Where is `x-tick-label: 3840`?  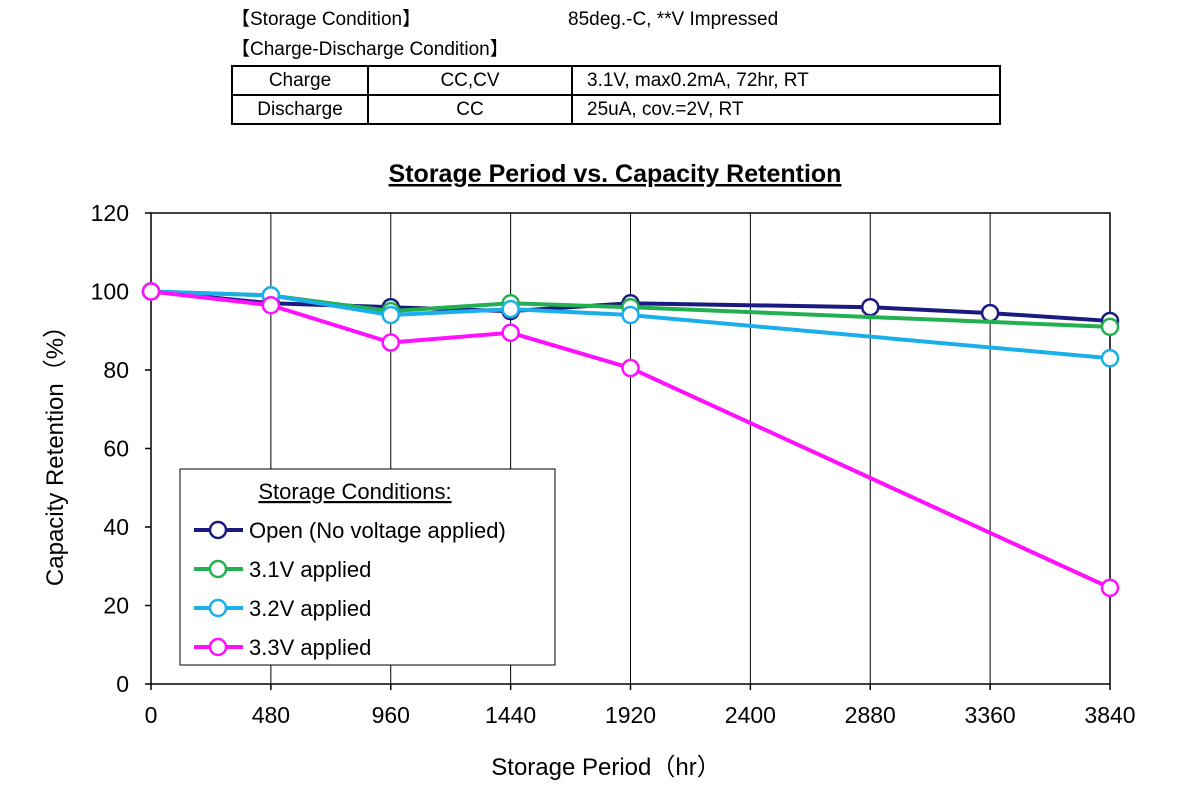
x-tick-label: 3840 is located at coordinates (1109, 715).